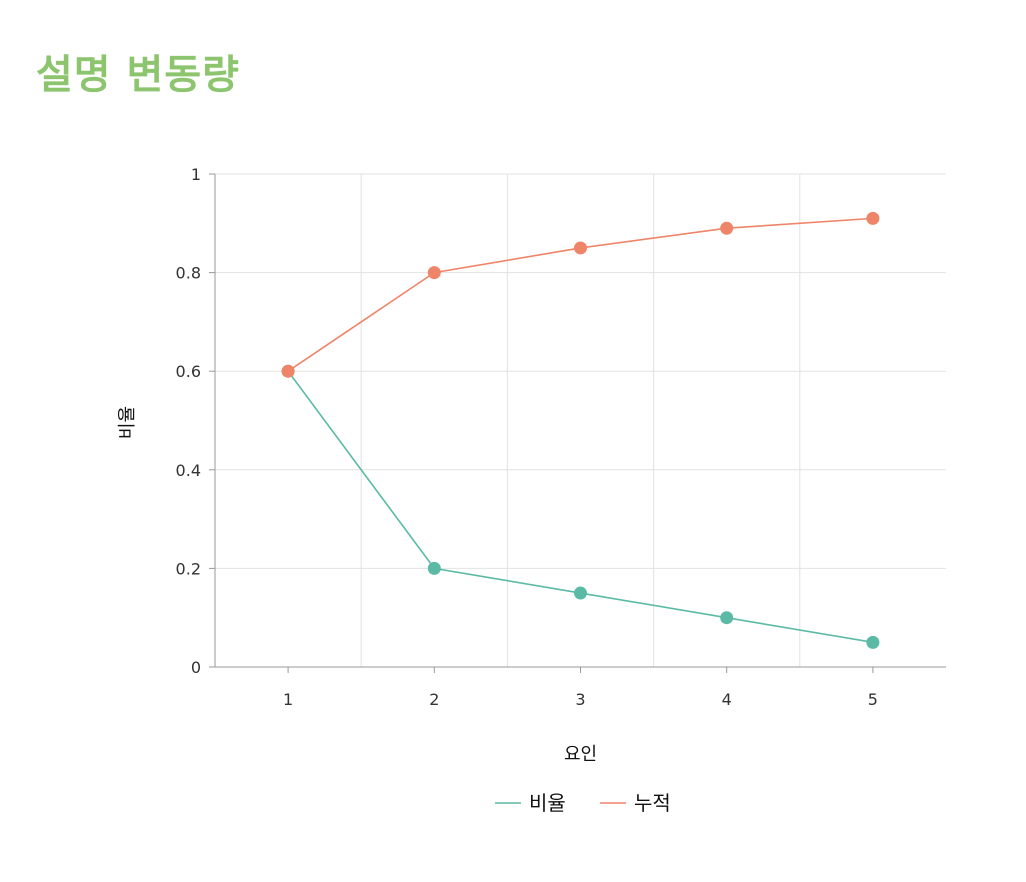 The height and width of the screenshot is (882, 1026). I want to click on legend-item: 비율, so click(530, 803).